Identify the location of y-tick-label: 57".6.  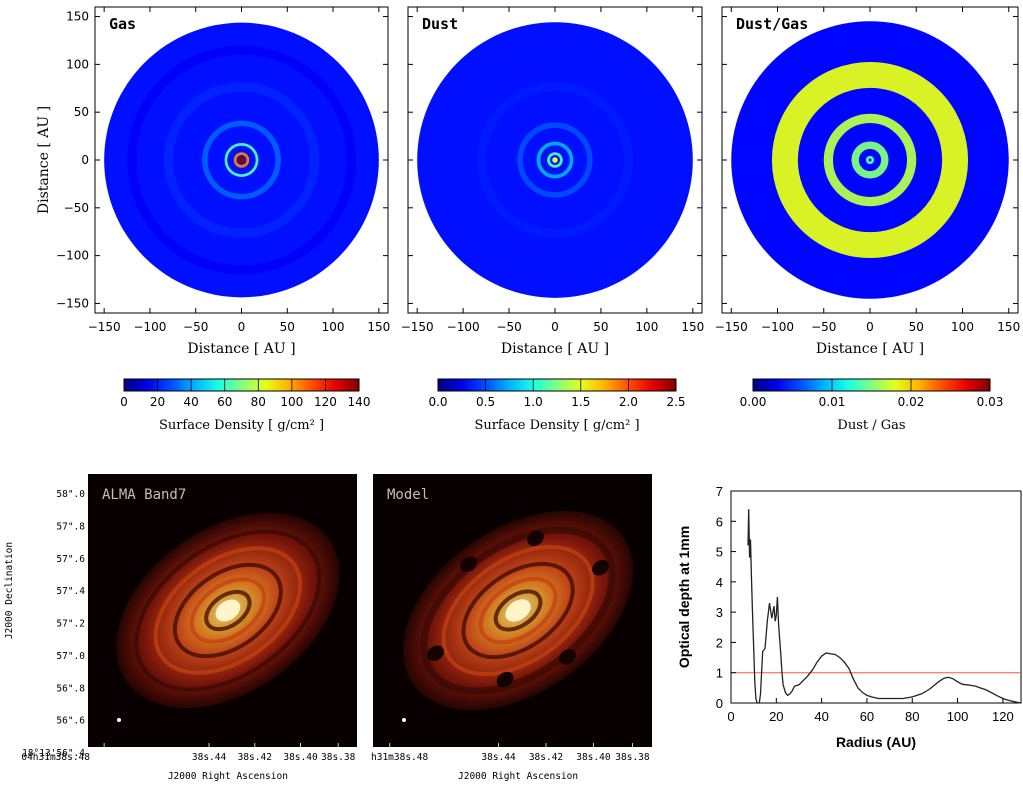
(70, 559).